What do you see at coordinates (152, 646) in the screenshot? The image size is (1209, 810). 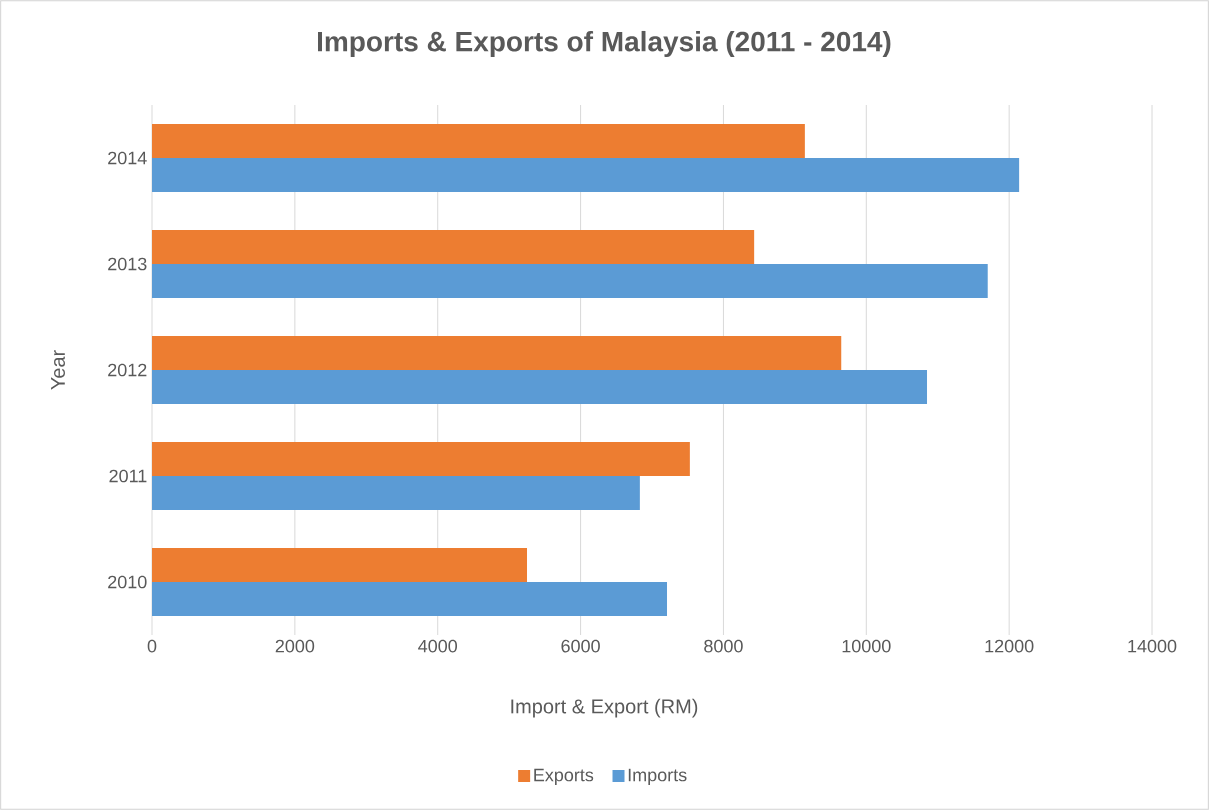 I see `x-tick-label: 0` at bounding box center [152, 646].